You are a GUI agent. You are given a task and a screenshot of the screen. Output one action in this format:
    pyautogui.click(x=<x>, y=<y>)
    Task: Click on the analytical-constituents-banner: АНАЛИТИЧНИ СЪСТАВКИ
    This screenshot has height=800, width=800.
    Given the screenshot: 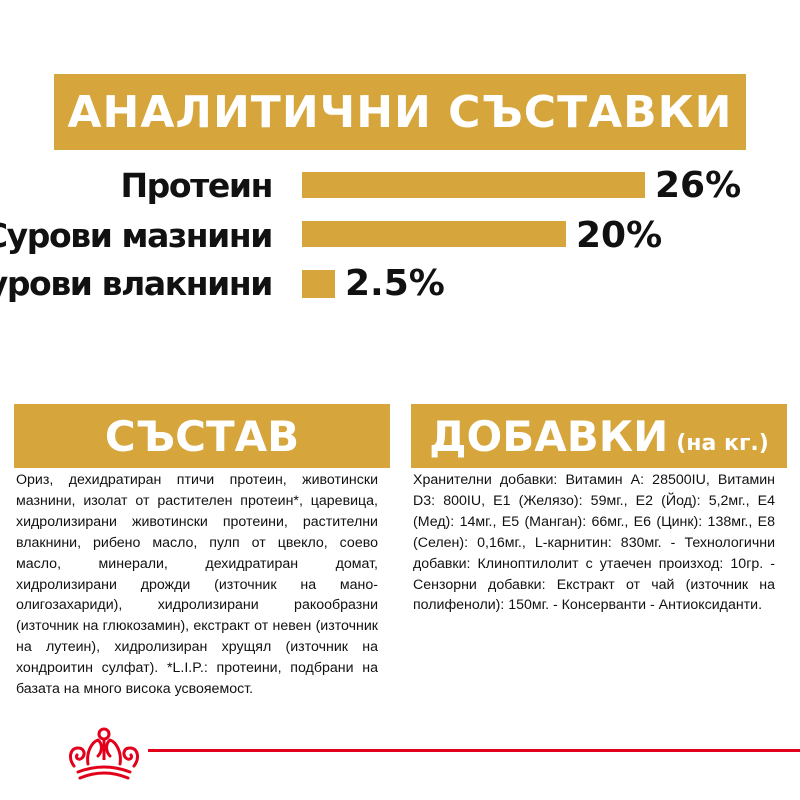 What is the action you would take?
    pyautogui.click(x=400, y=112)
    